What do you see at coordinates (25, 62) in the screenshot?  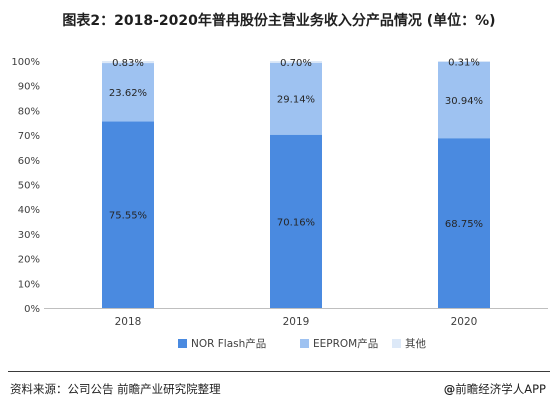 I see `y-tick-label: 100%` at bounding box center [25, 62].